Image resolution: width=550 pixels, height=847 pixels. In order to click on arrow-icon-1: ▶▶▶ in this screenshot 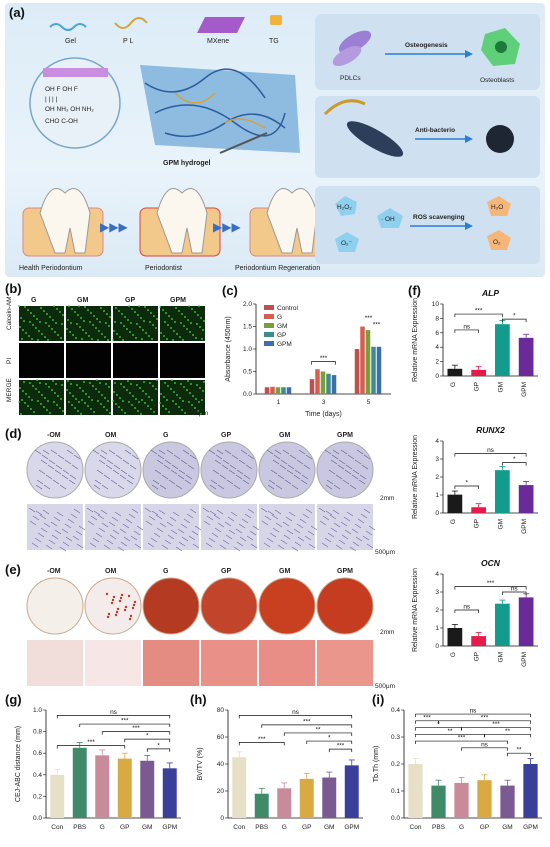, I will do `click(114, 227)`.